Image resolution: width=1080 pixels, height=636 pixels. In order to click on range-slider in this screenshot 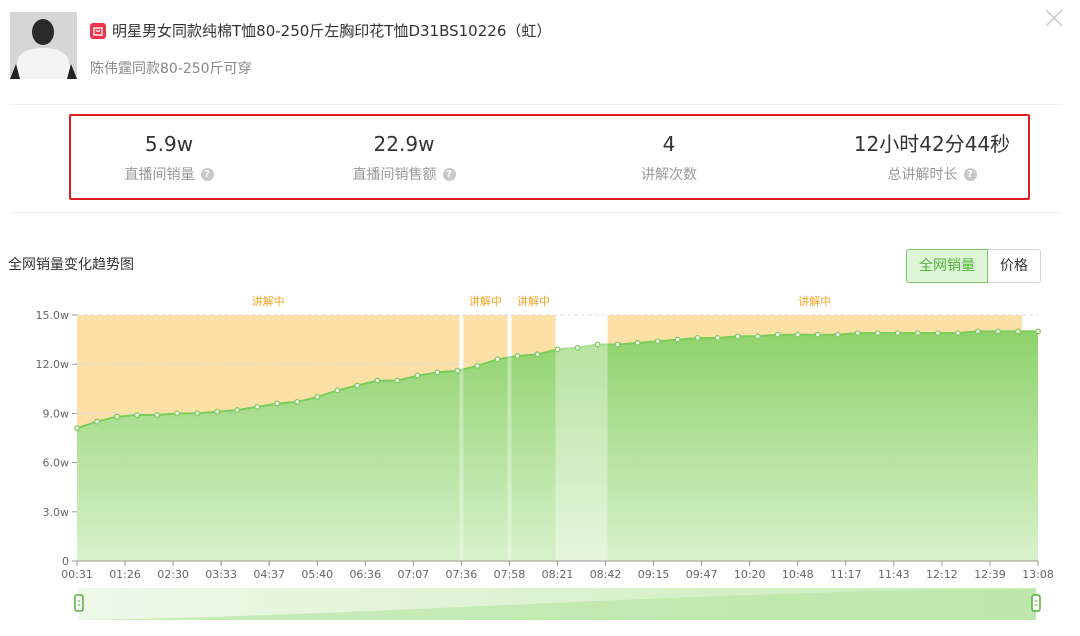, I will do `click(557, 604)`.